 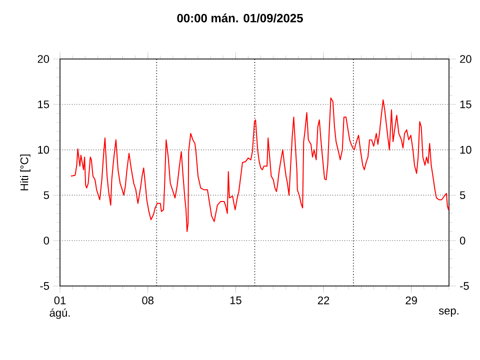 I want to click on y-axis-title: Hiti [°C], so click(x=25, y=172).